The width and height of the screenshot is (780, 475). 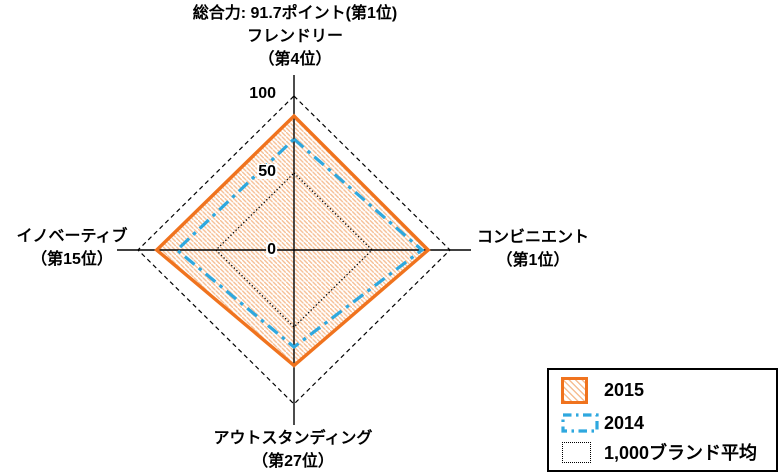 I want to click on legend-label-brand-average: 1,000ブランド平均, so click(x=681, y=452).